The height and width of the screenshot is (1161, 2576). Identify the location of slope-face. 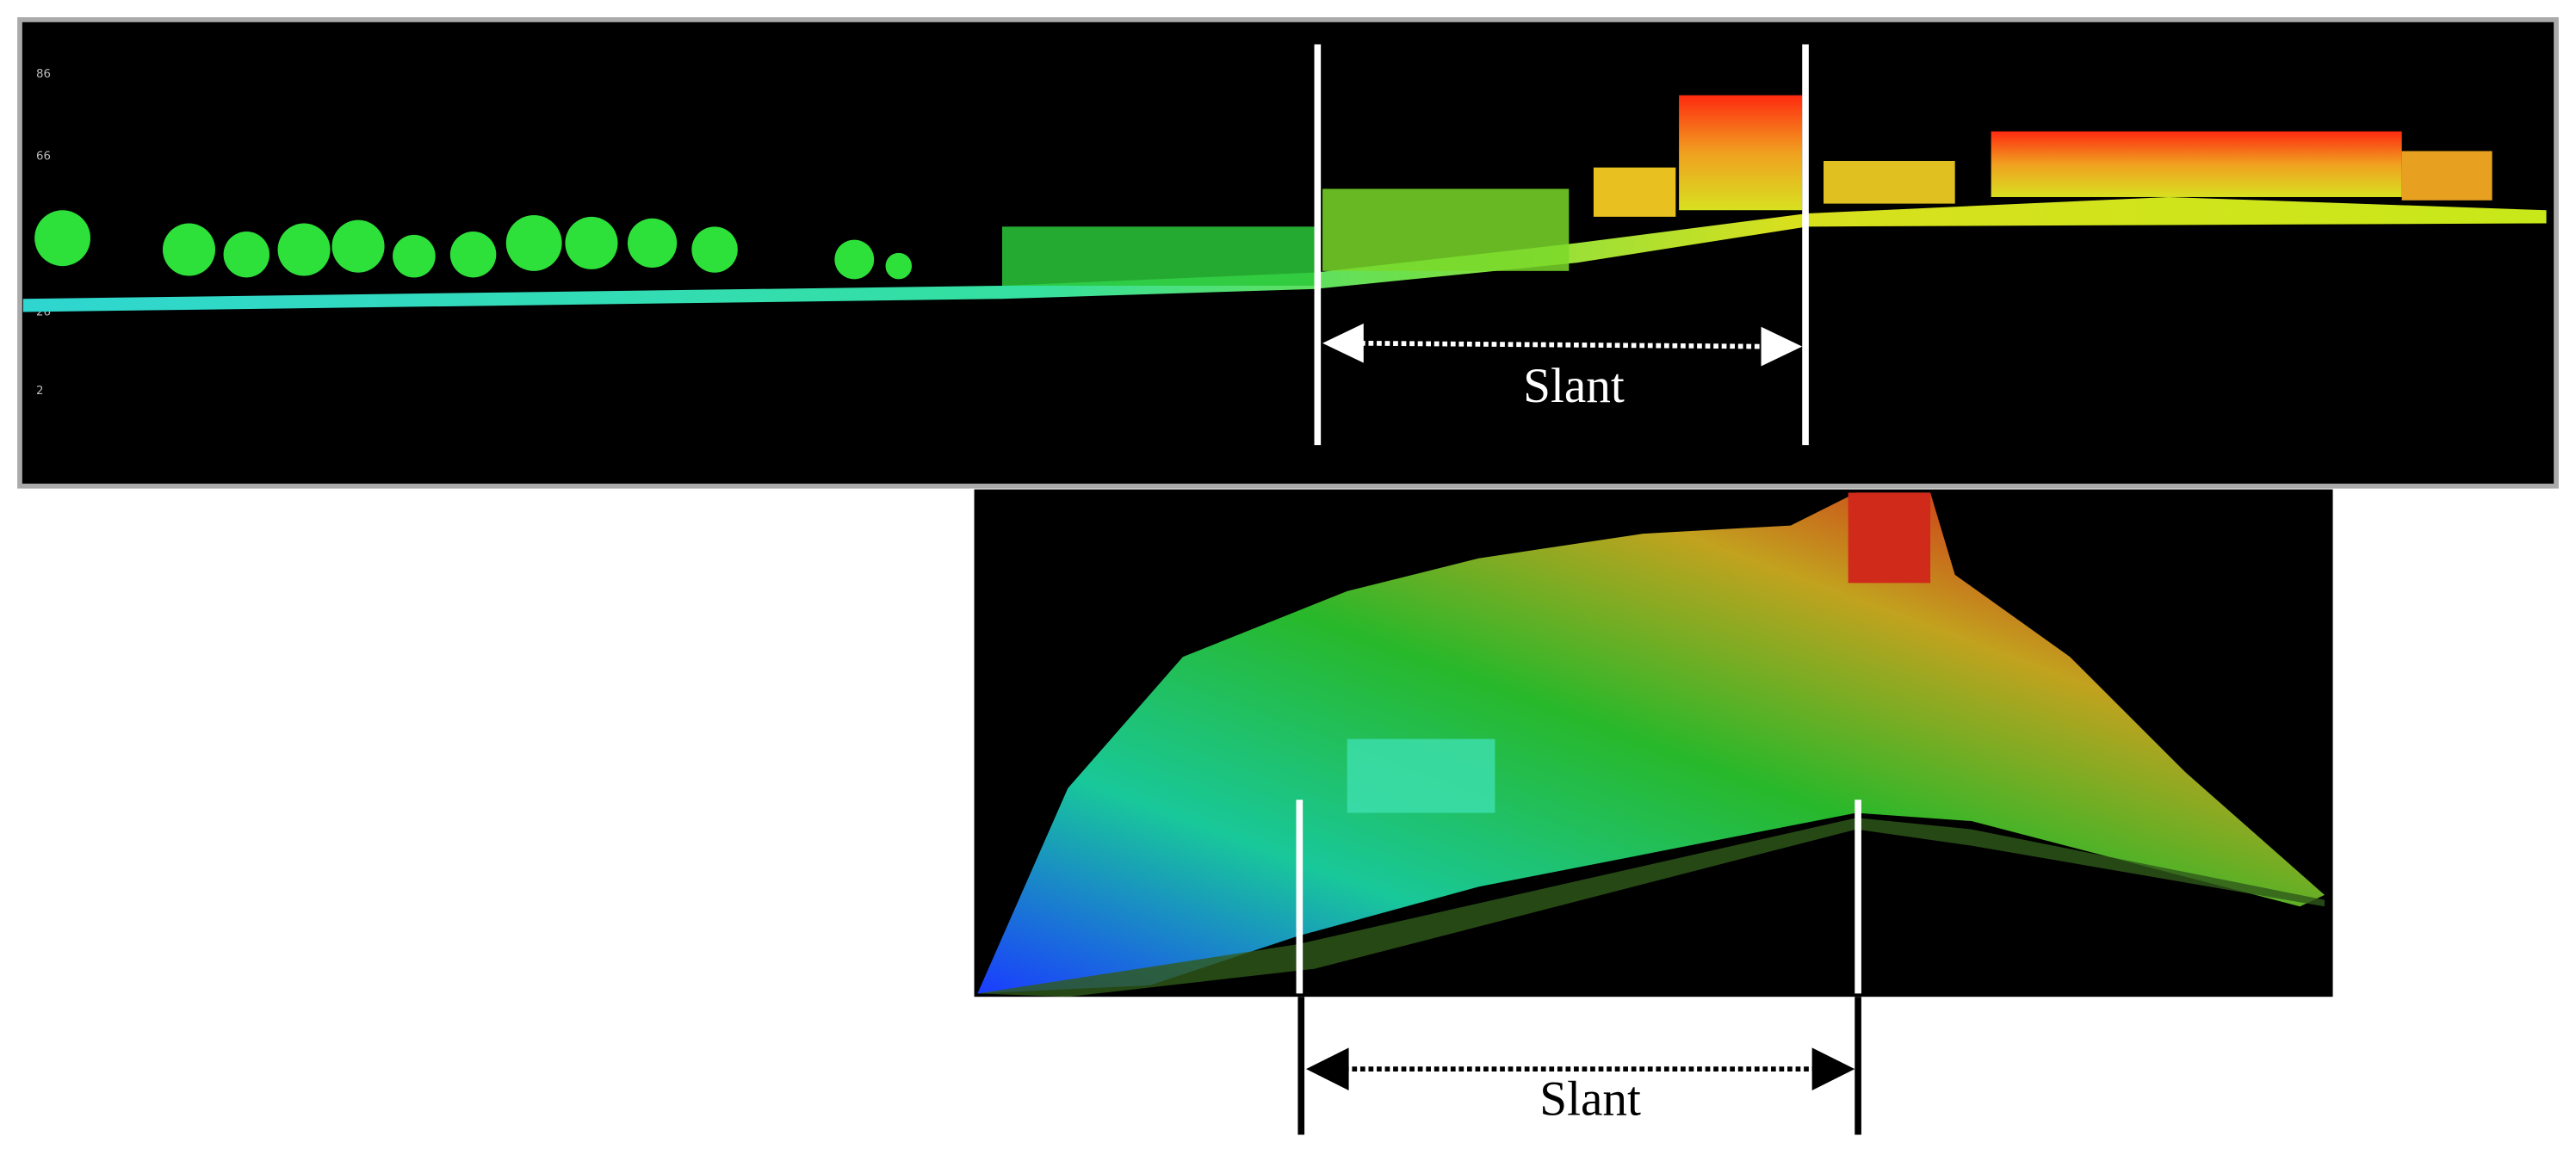
(1651, 907).